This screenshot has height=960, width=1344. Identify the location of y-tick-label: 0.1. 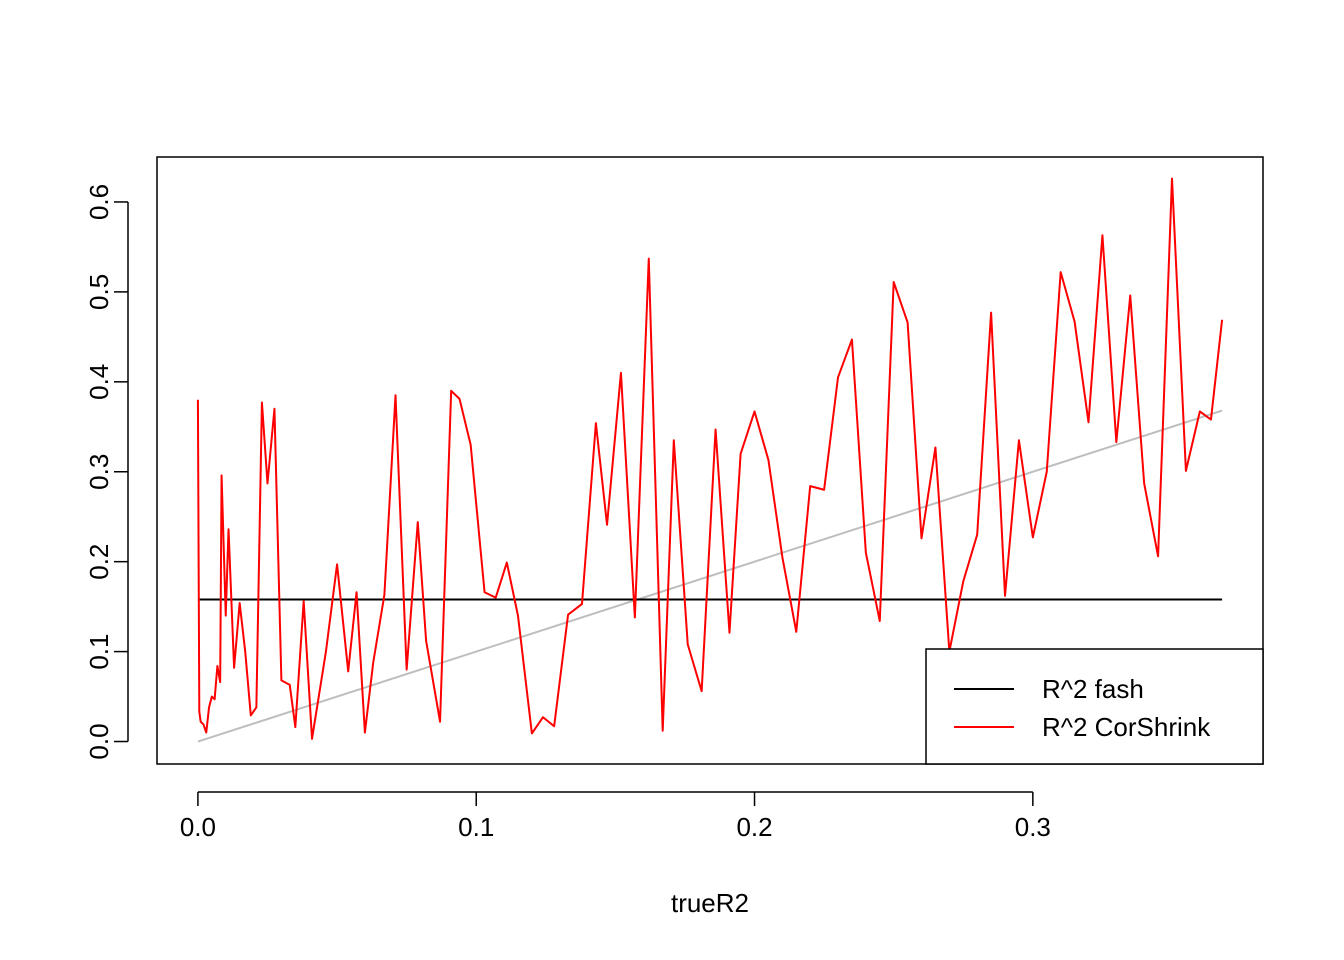
(99, 652).